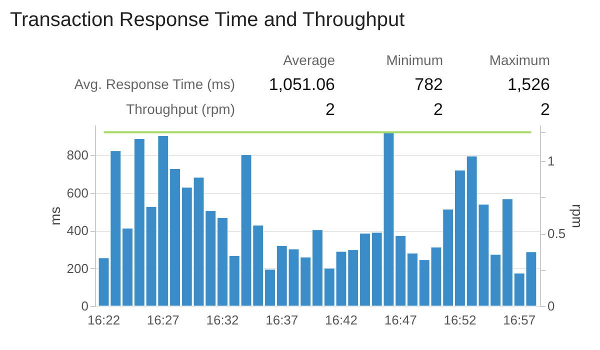 This screenshot has width=600, height=350. Describe the element at coordinates (77, 192) in the screenshot. I see `y-tick-label: 600` at that location.